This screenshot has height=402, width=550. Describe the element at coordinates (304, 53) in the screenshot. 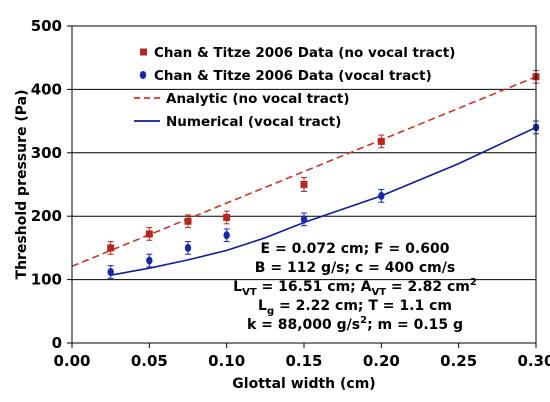

I see `legend-label: Chan & Titze 2006 Data (no vocal tract)` at that location.